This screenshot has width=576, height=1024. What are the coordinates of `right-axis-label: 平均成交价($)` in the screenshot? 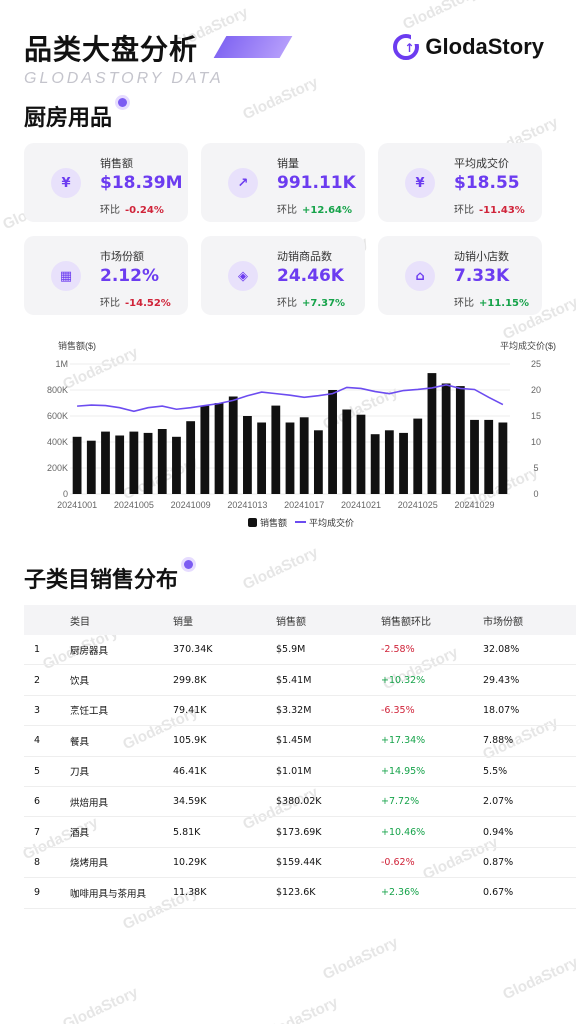 It's located at (528, 345).